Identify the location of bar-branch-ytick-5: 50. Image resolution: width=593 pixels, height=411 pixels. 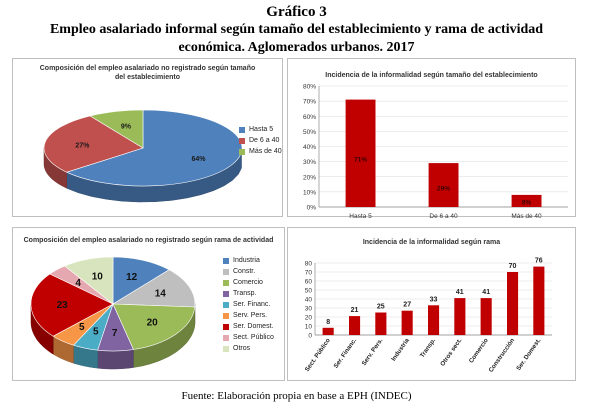
(309, 291).